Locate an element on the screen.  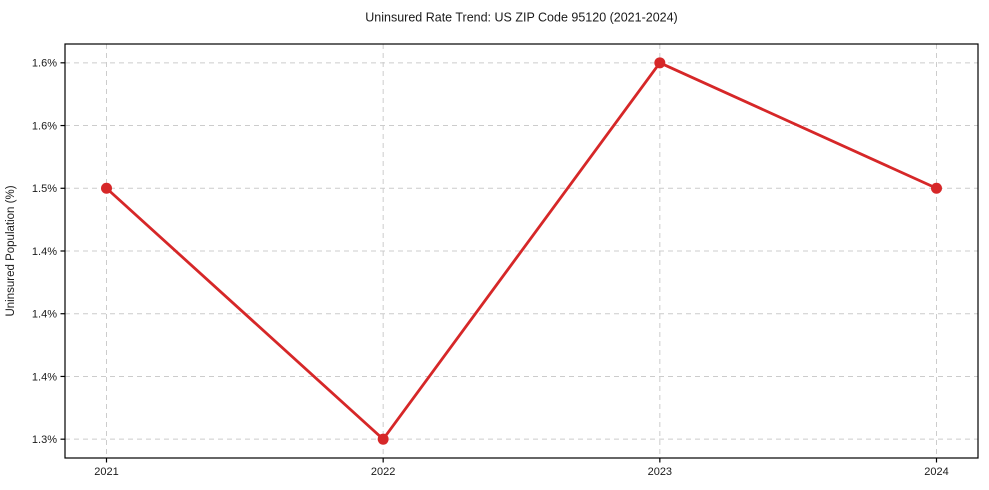
data-point-2022 is located at coordinates (383, 439).